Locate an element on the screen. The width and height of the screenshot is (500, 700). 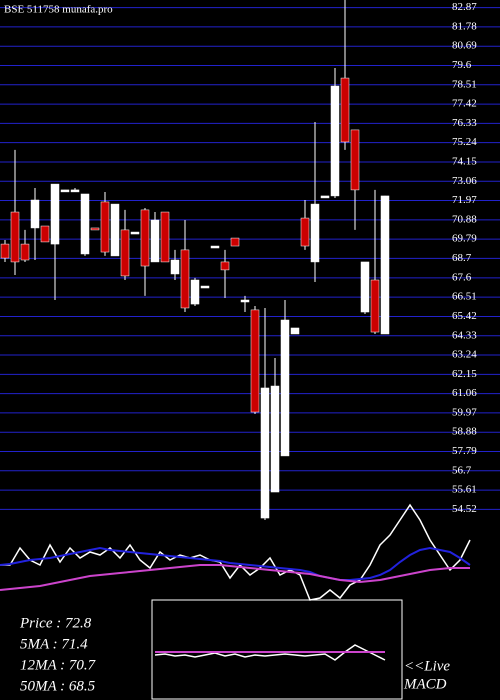
y-tick-label: 70.88 is located at coordinates (464, 219).